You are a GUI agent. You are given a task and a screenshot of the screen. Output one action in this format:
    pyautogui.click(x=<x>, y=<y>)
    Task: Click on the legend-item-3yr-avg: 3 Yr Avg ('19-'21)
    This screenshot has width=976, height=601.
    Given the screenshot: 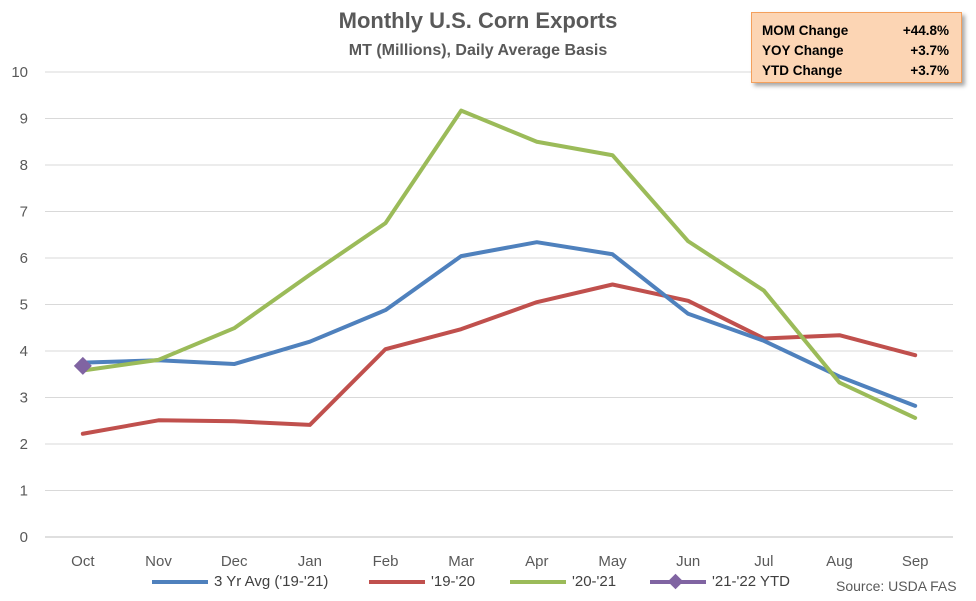 What is the action you would take?
    pyautogui.click(x=240, y=581)
    